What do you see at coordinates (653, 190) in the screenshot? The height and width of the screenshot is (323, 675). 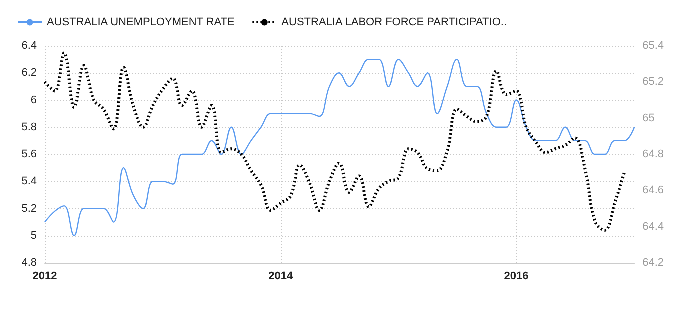 I see `y2-tick-label: 64.6` at bounding box center [653, 190].